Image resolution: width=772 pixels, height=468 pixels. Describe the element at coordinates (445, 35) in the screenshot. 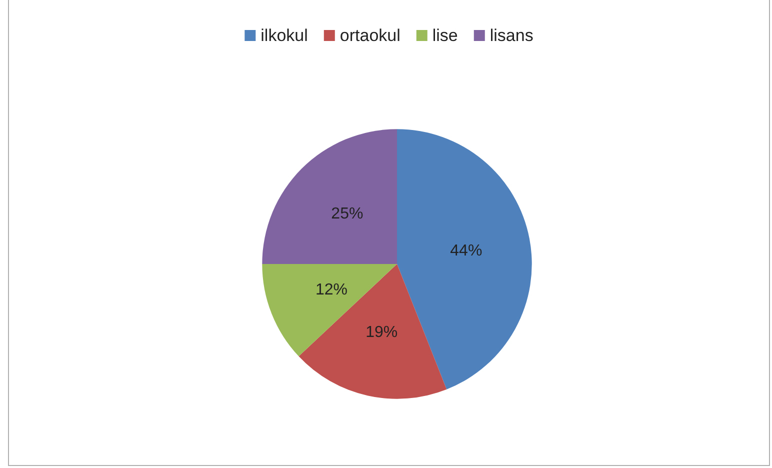

I see `legend-label: lise` at that location.